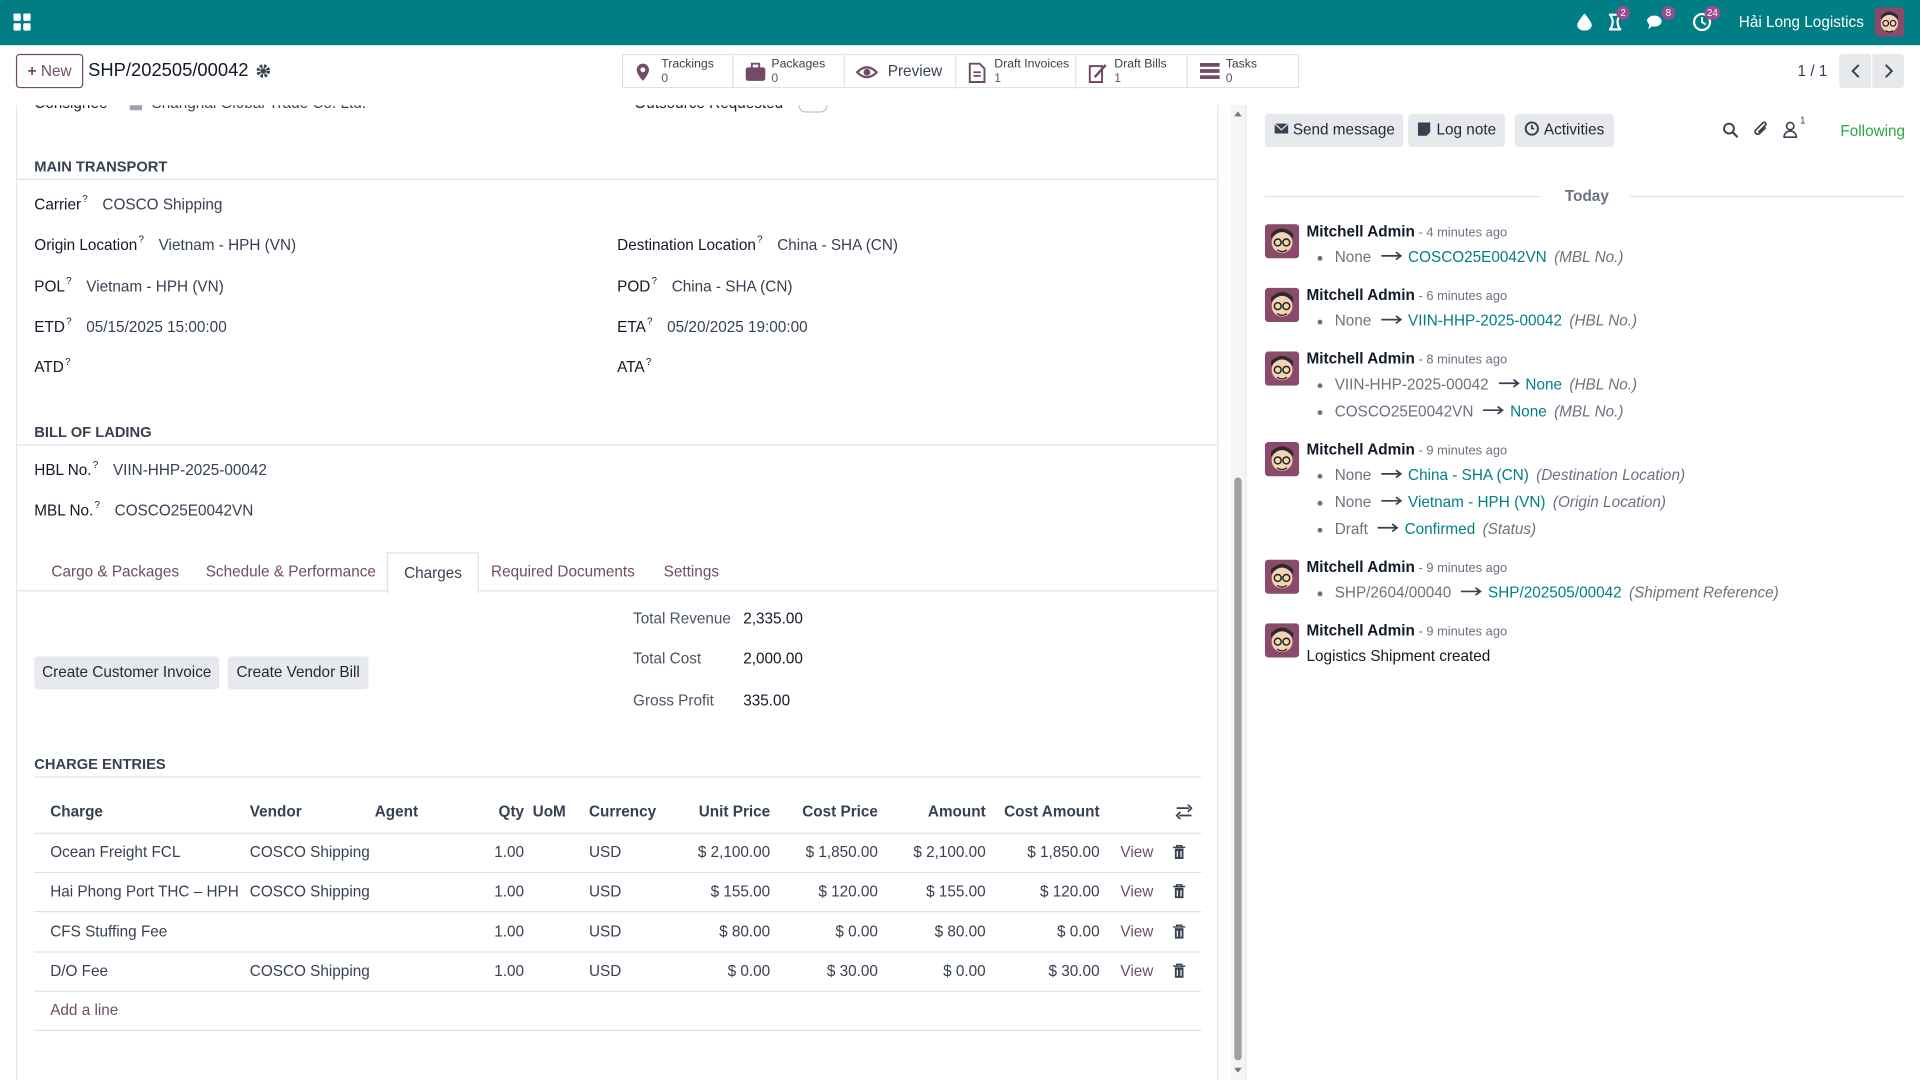 The width and height of the screenshot is (1920, 1080). I want to click on table-cell: $ 30.00, so click(852, 971).